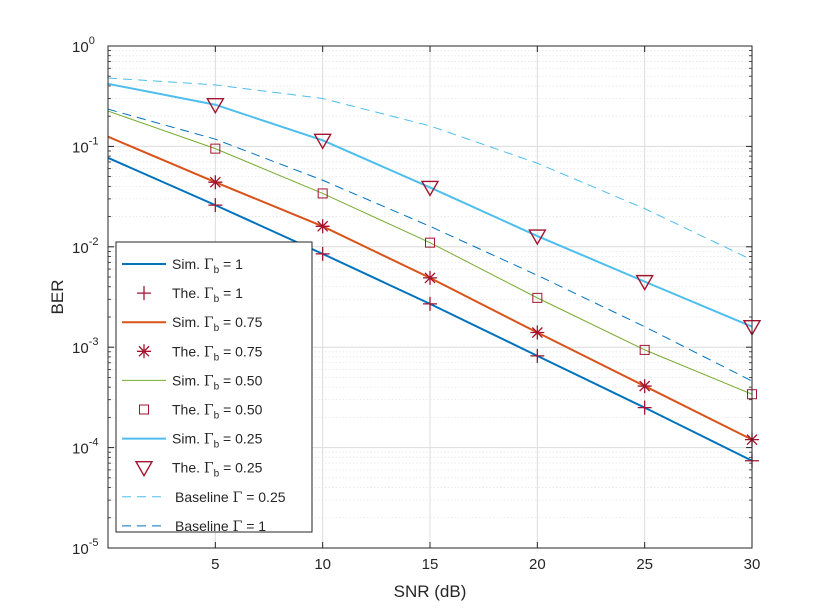  I want to click on legend-item-the-gb-1: The. Γb = 1, so click(190, 295).